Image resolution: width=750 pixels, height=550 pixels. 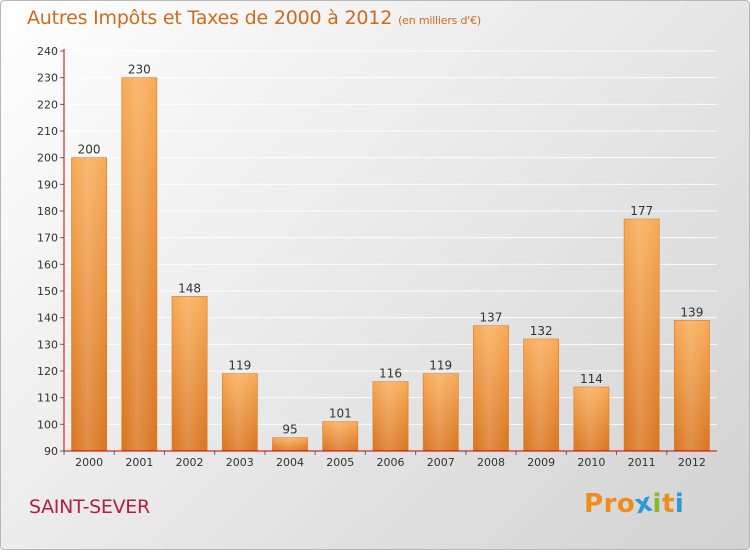 What do you see at coordinates (340, 462) in the screenshot?
I see `x-tick-label: 2005` at bounding box center [340, 462].